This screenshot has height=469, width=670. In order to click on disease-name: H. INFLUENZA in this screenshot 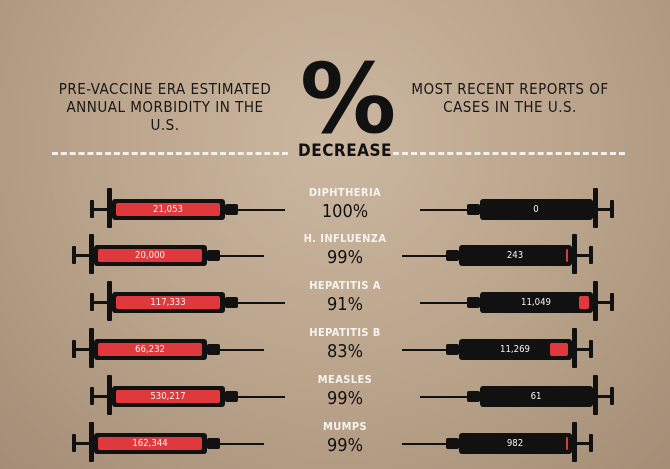, I will do `click(345, 238)`.